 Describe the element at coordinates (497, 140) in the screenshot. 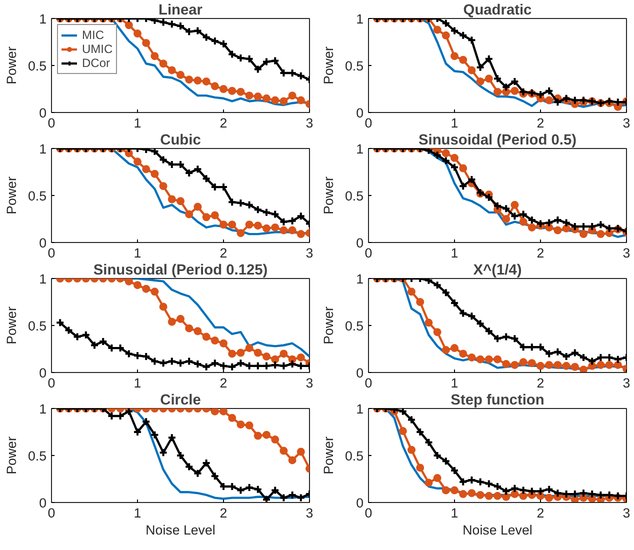

I see `chart-title: Sinusoidal (Period 0.5)` at that location.